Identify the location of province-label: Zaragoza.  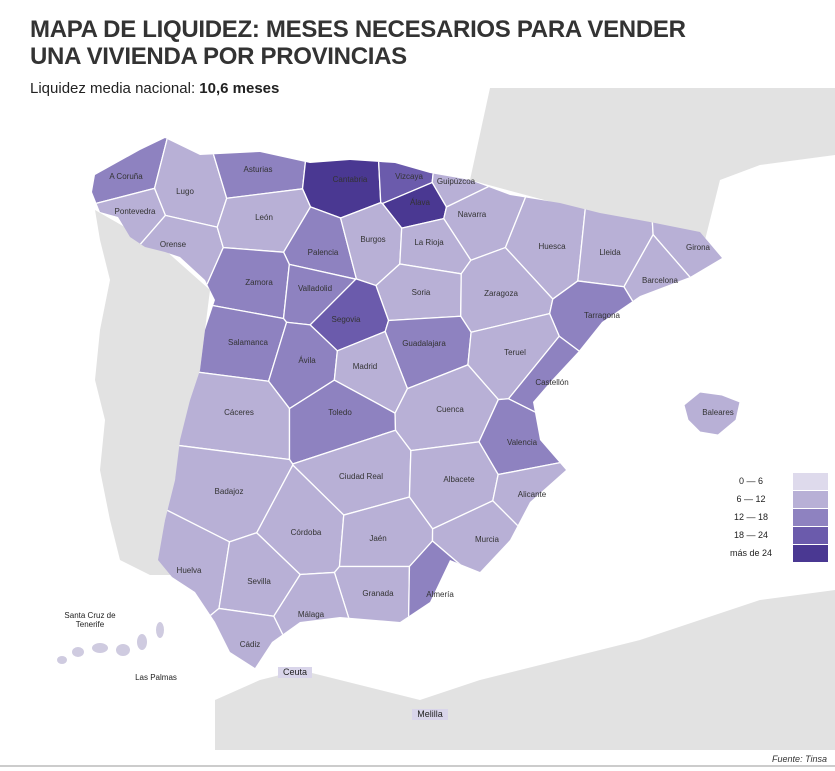
(501, 293).